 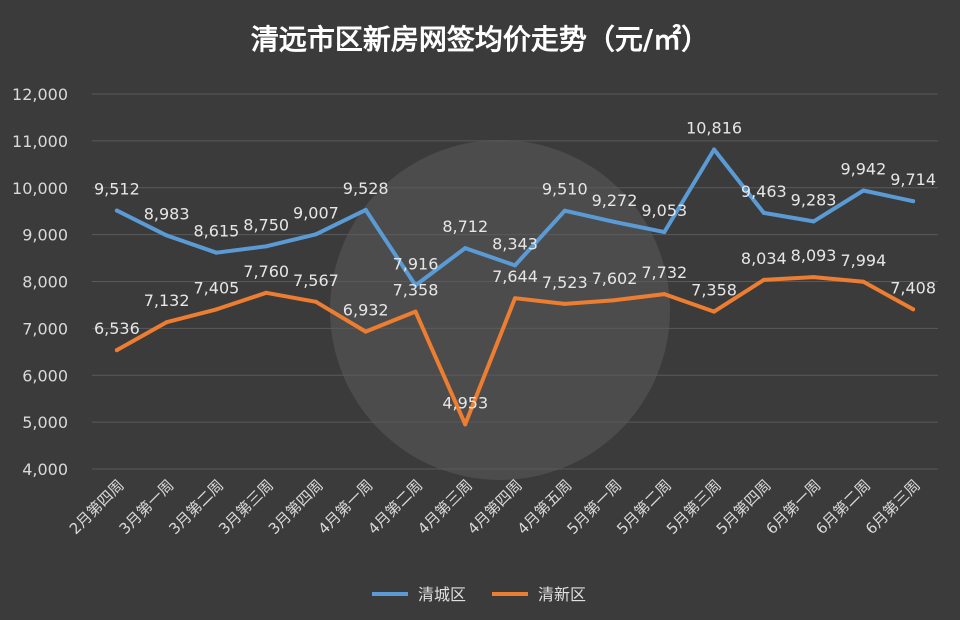 What do you see at coordinates (45, 328) in the screenshot?
I see `y-tick-label: 7,000` at bounding box center [45, 328].